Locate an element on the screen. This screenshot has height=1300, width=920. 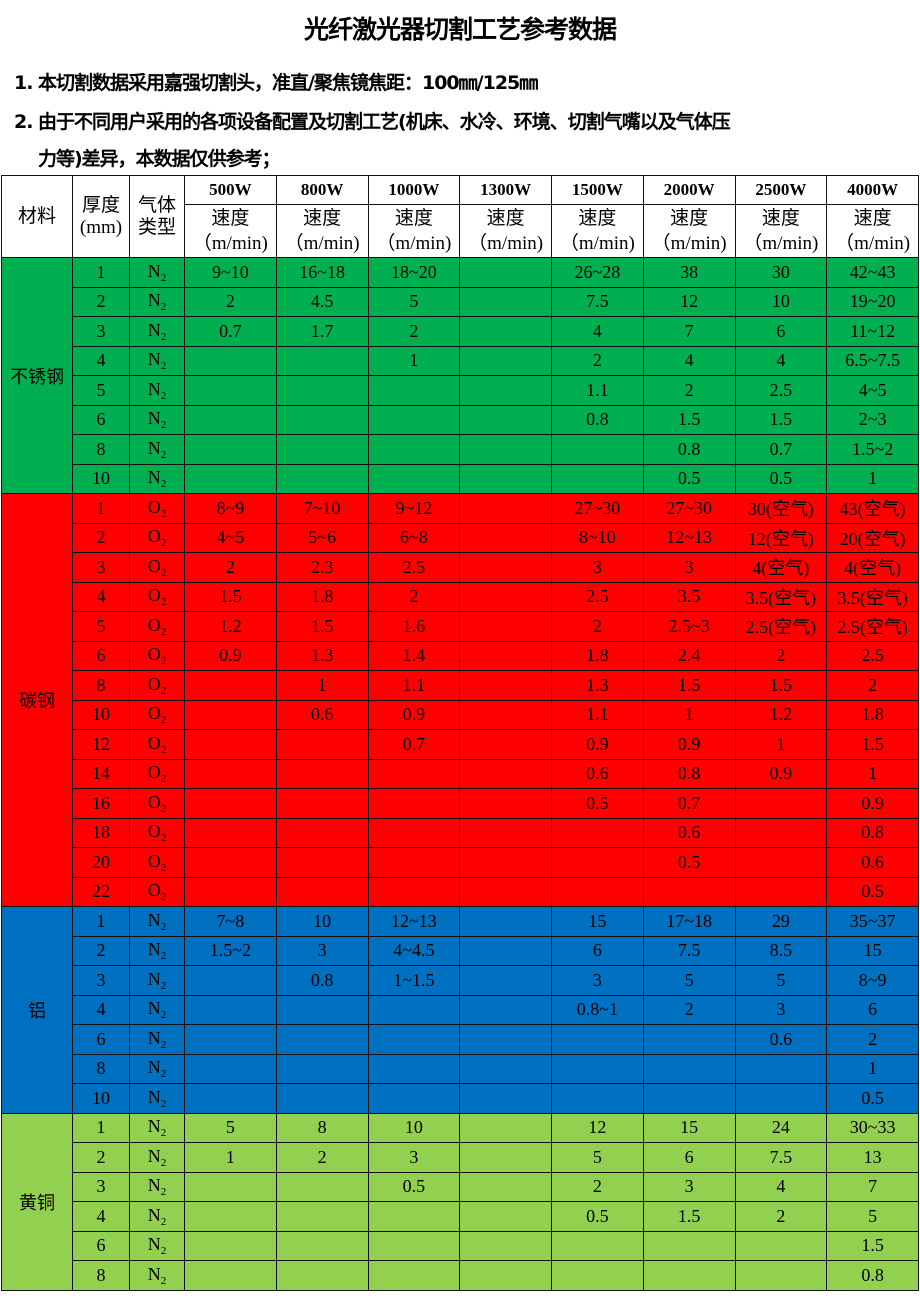
speed-cell: 20(空气) is located at coordinates (872, 537).